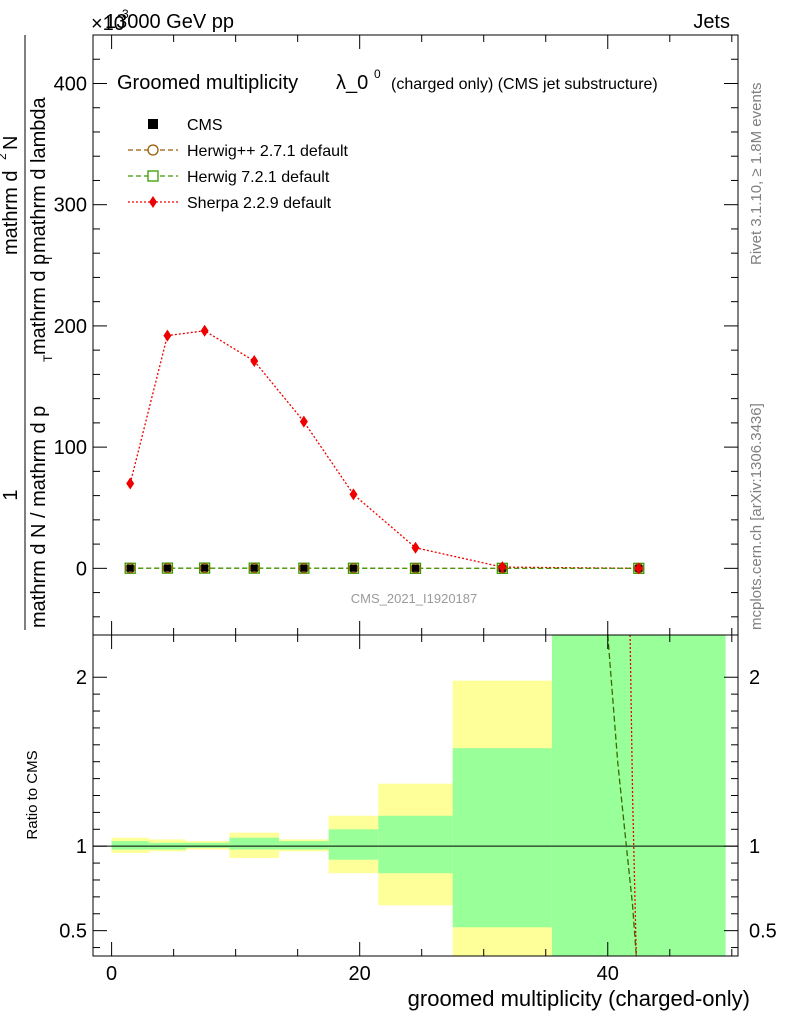 The height and width of the screenshot is (1024, 786). I want to click on title-lambda-sup: 0, so click(377, 74).